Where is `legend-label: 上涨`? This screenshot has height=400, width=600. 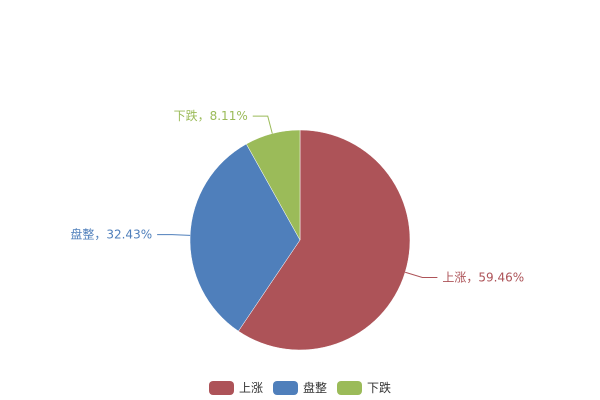
legend-label: 上涨 is located at coordinates (250, 388).